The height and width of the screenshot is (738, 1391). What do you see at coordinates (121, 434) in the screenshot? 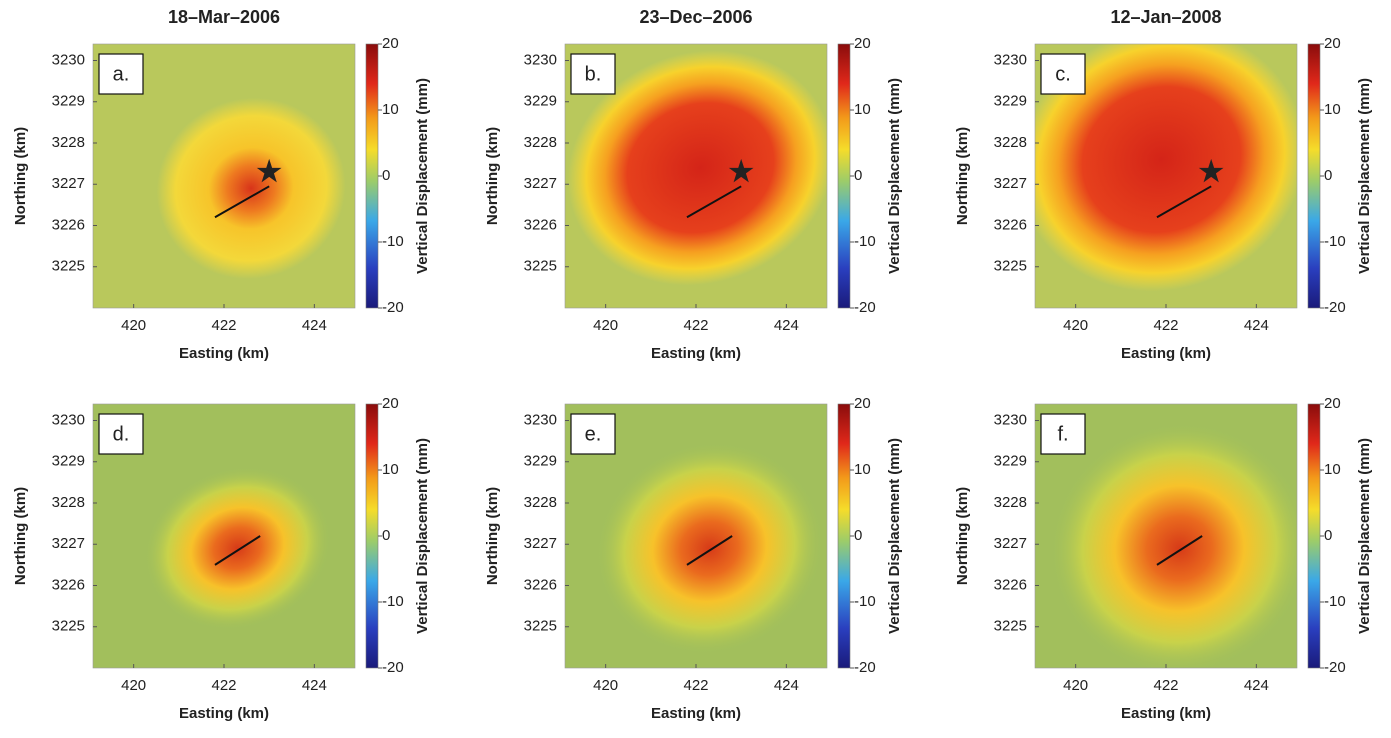
I see `panel-label: d.` at bounding box center [121, 434].